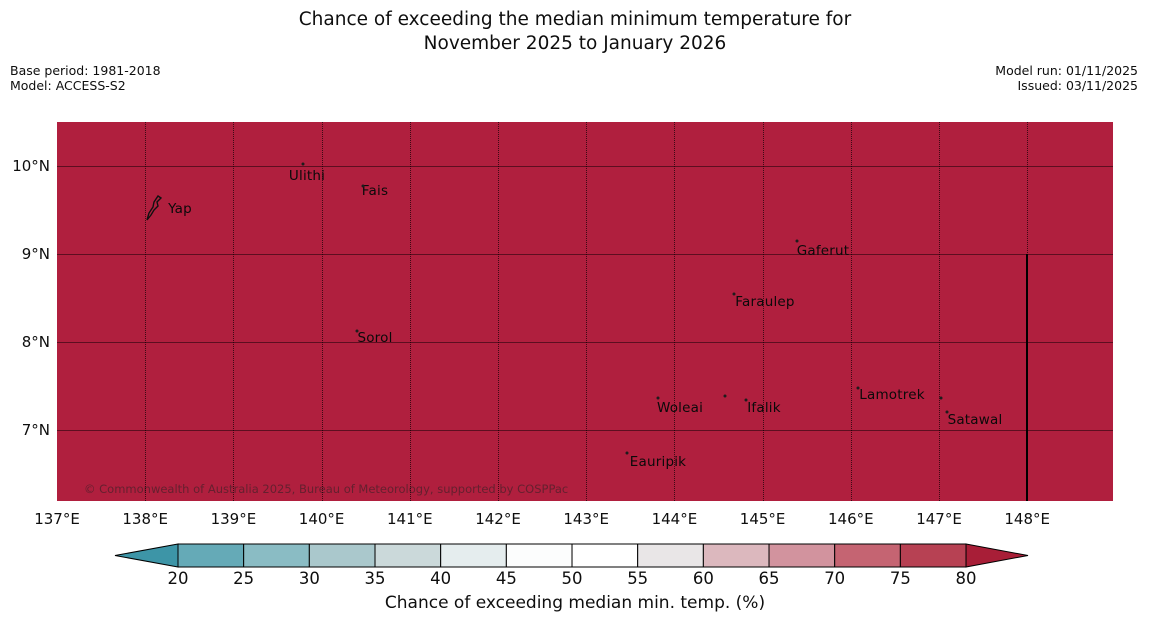 This screenshot has height=644, width=1150. Describe the element at coordinates (375, 338) in the screenshot. I see `place-label-sorol: Sorol` at that location.